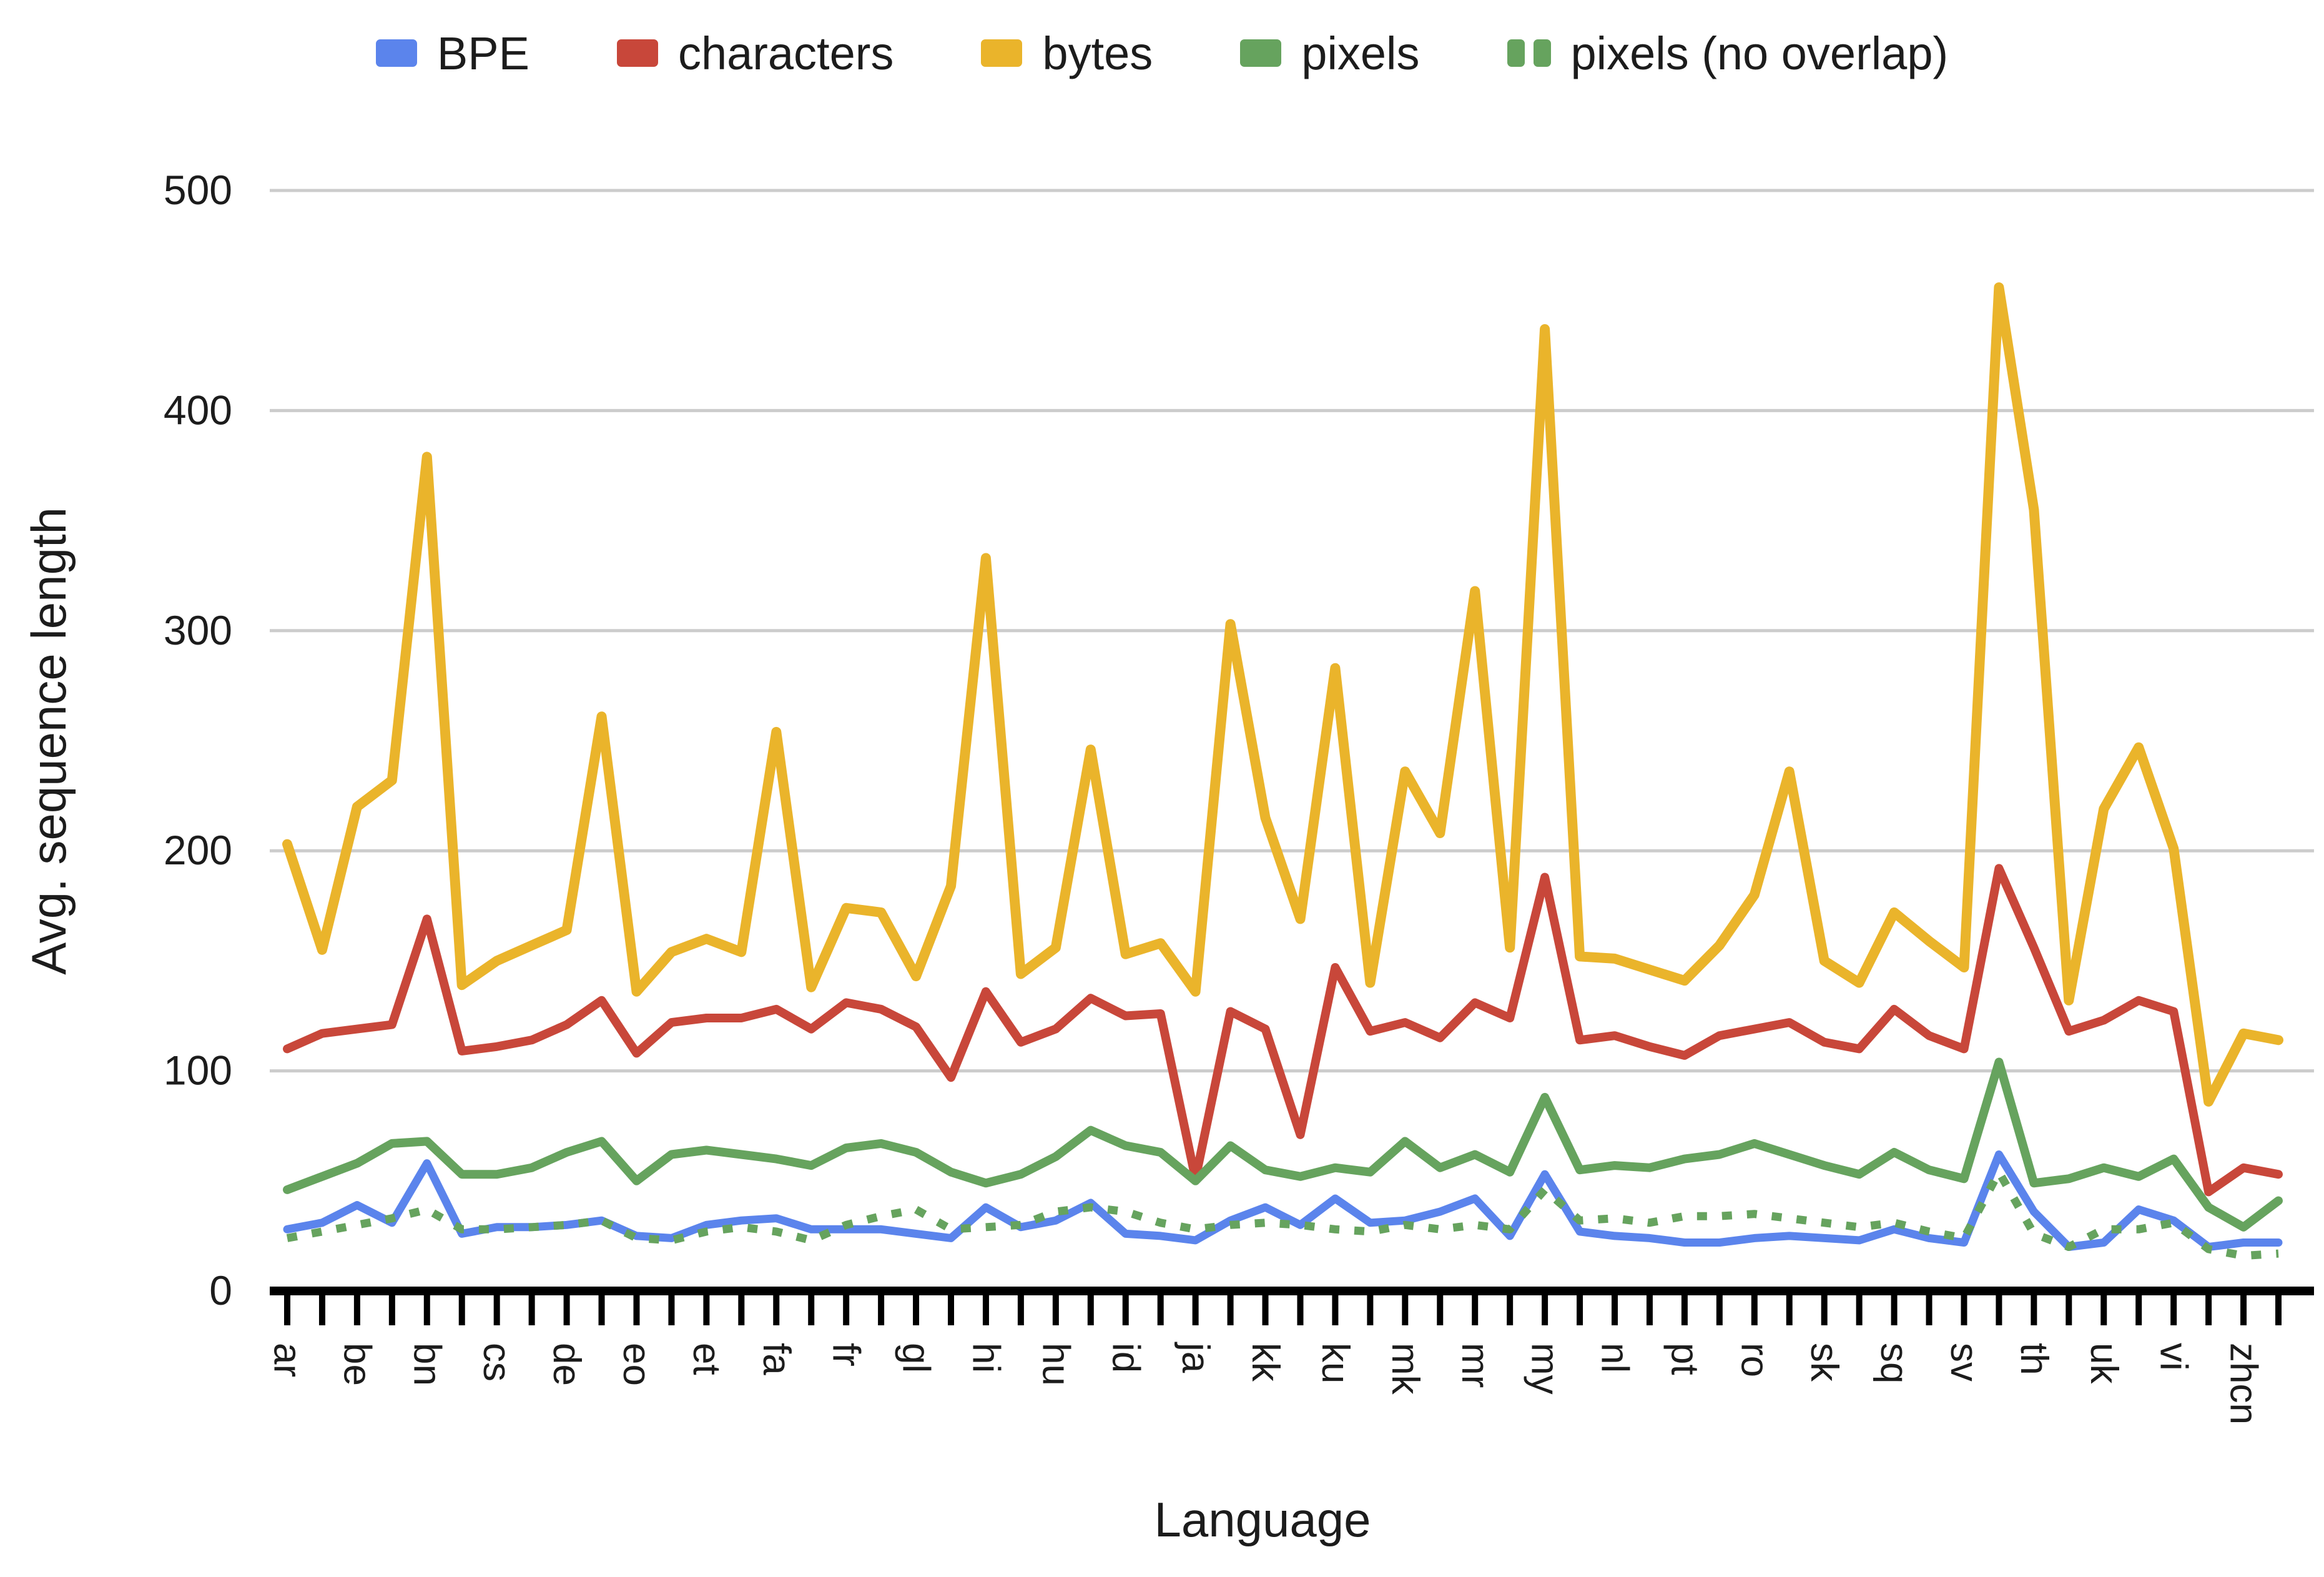 The width and height of the screenshot is (2324, 1577). Describe the element at coordinates (2034, 1359) in the screenshot. I see `x-tick-label: th` at that location.